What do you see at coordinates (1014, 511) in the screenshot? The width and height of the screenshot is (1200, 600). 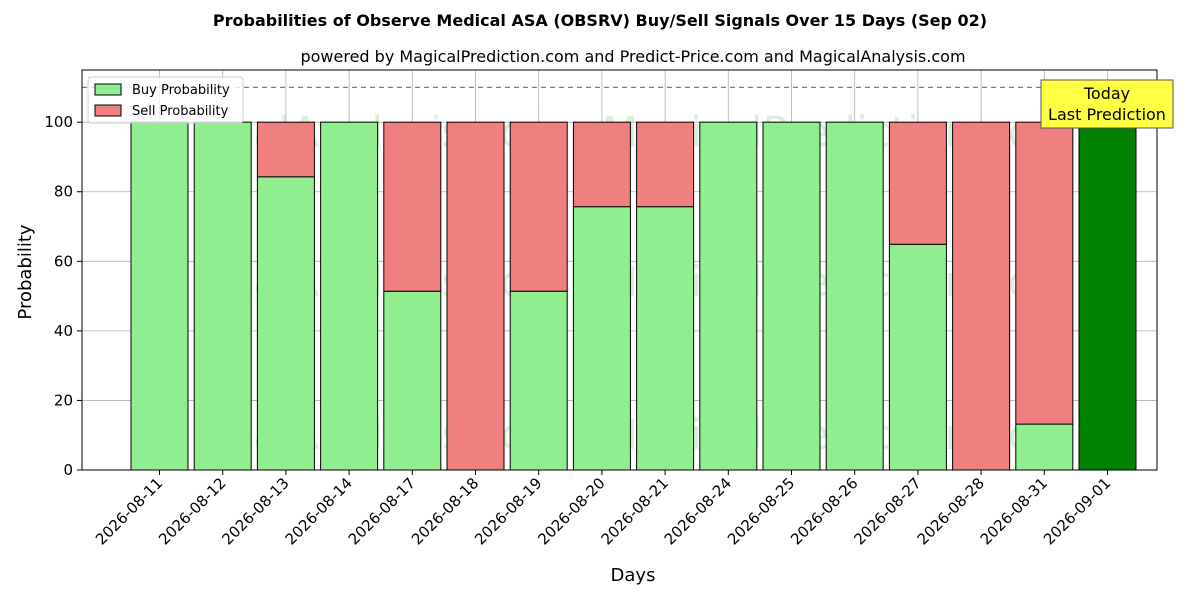 I see `x-tick-label: 2026-08-31` at bounding box center [1014, 511].